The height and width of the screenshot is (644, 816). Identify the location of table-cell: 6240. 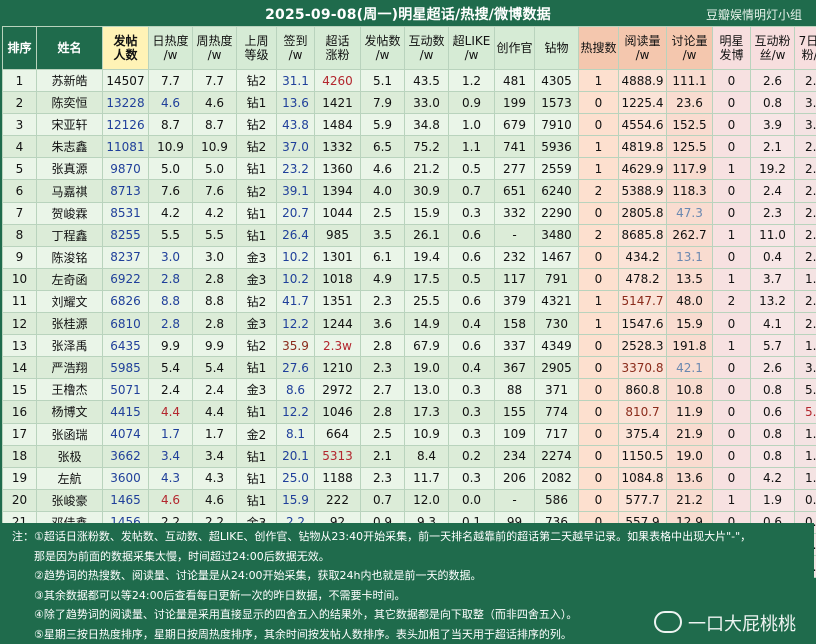
(556, 191).